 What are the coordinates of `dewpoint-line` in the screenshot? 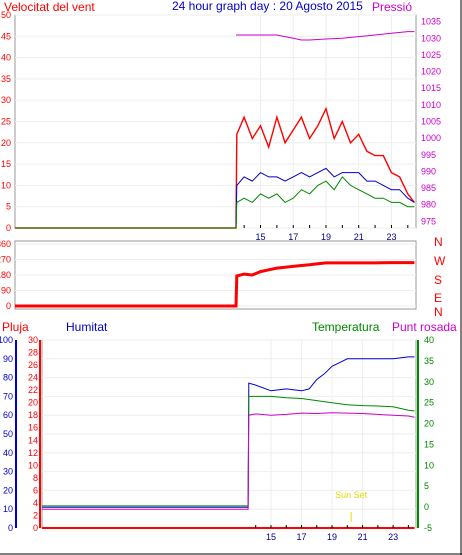 It's located at (228, 461).